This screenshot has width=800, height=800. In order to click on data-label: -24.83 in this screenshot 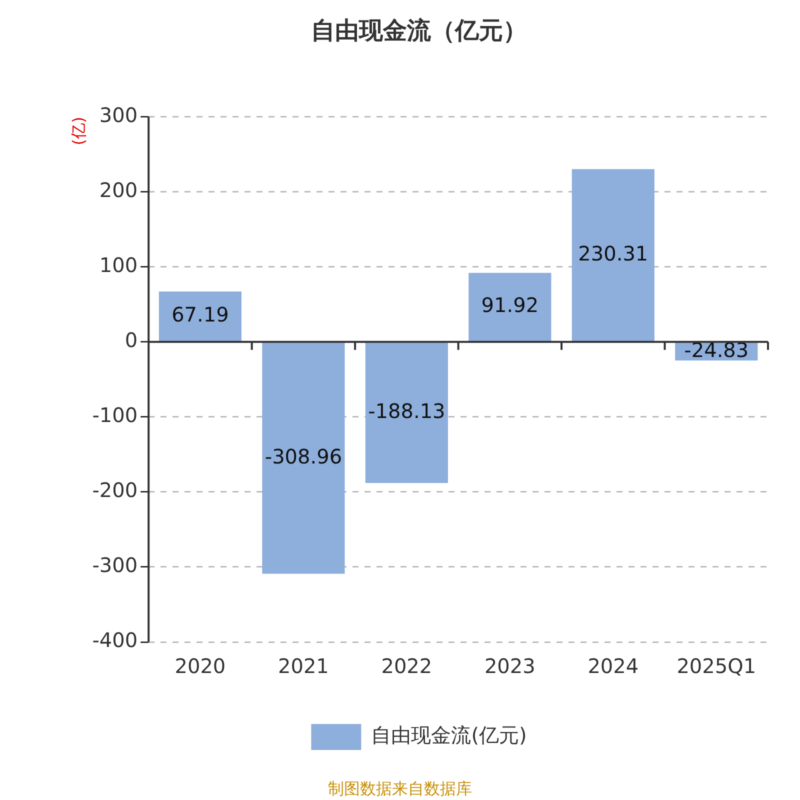, I will do `click(716, 350)`.